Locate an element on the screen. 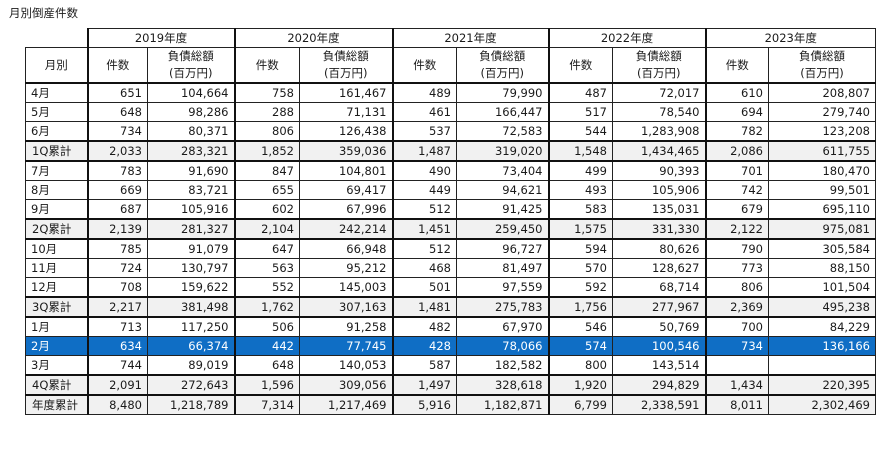 This screenshot has width=884, height=474. count-cell: 583 is located at coordinates (580, 209).